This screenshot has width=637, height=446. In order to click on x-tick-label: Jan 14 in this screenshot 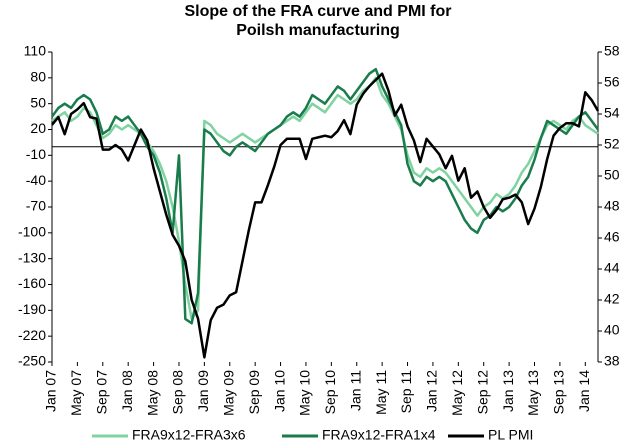, I will do `click(584, 391)`.